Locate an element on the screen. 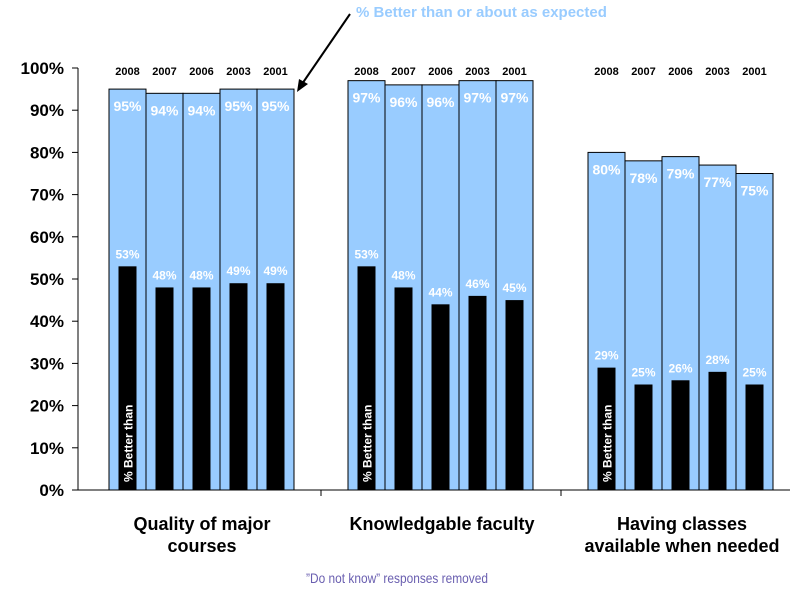 The width and height of the screenshot is (794, 596). y-tick-label: 20% is located at coordinates (47, 406).